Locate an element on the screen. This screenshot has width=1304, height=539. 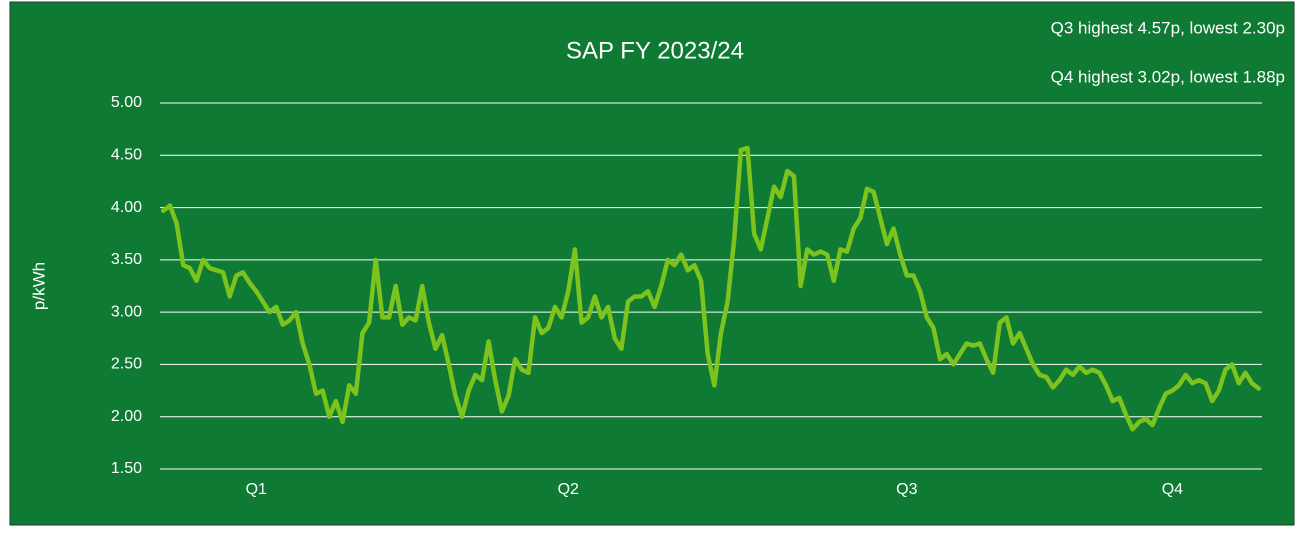
x-tick-label: Q3 is located at coordinates (906, 489).